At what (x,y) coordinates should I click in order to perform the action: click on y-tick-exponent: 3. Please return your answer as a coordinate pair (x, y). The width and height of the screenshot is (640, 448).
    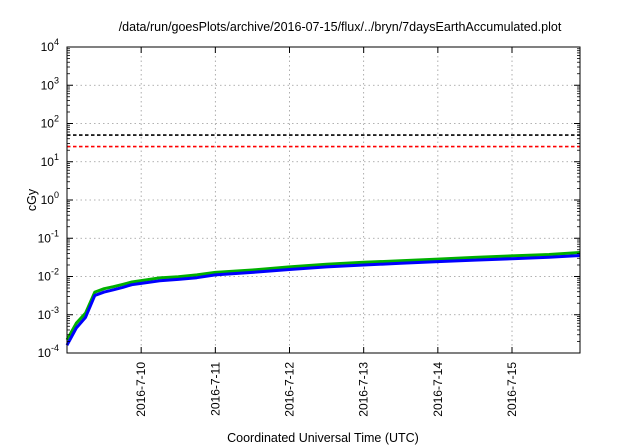
    Looking at the image, I should click on (56, 80).